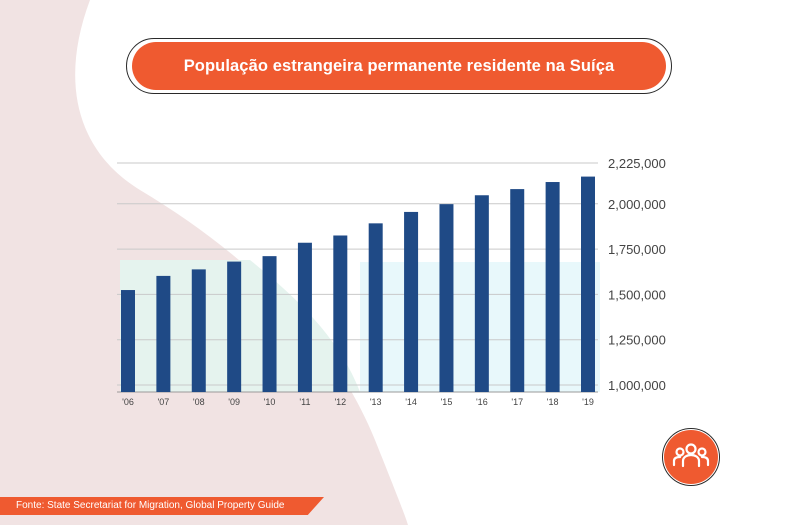  I want to click on x-tick-label: '17, so click(517, 402).